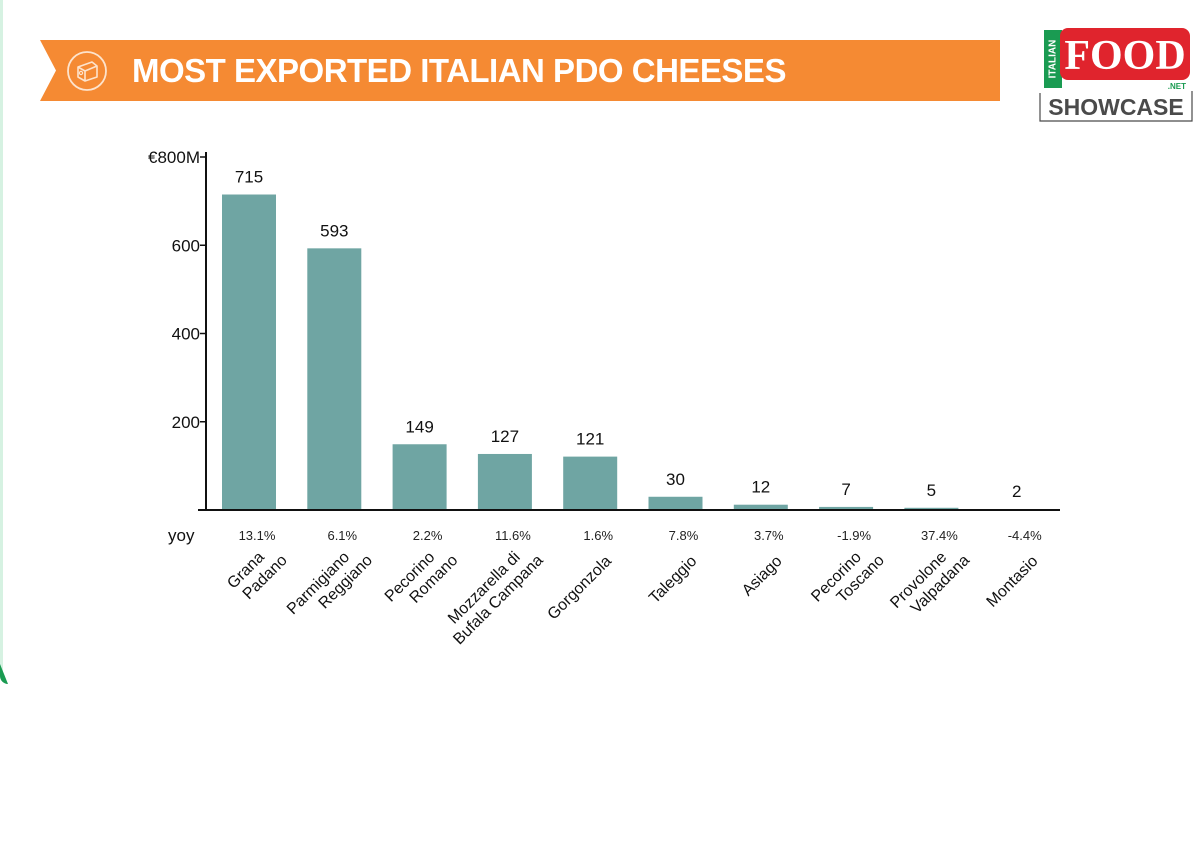  I want to click on category-label: ProvoloneValpadana, so click(930, 582).